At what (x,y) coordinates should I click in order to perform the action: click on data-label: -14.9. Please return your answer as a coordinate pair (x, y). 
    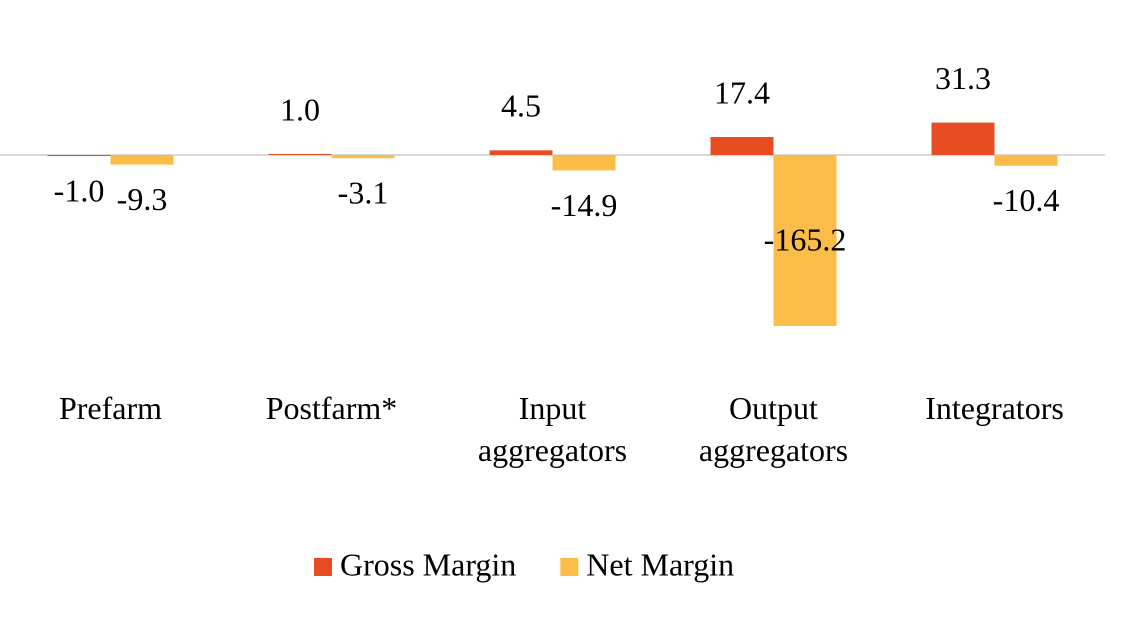
    Looking at the image, I should click on (584, 205).